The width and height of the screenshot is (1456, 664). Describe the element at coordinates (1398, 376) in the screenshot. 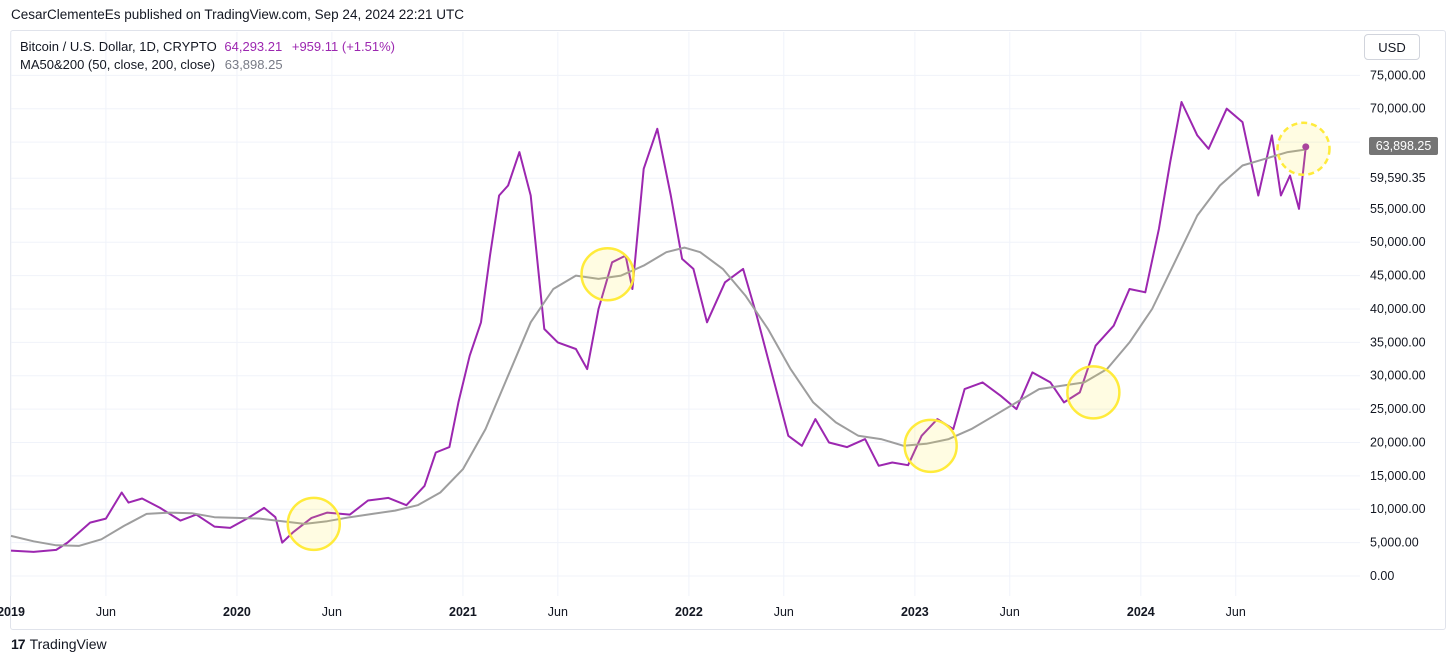

I see `y-tick-label: 30,000.00` at that location.